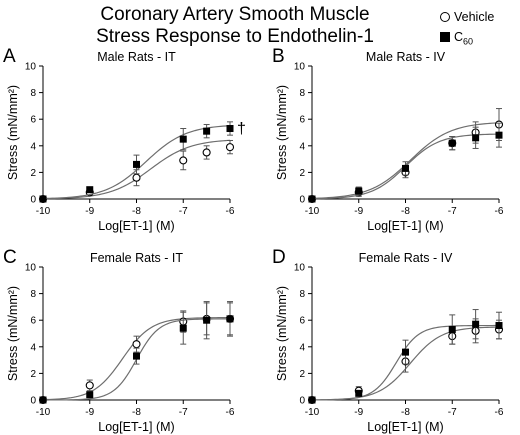 The height and width of the screenshot is (435, 520). What do you see at coordinates (445, 37) in the screenshot?
I see `filled-square-icon` at bounding box center [445, 37].